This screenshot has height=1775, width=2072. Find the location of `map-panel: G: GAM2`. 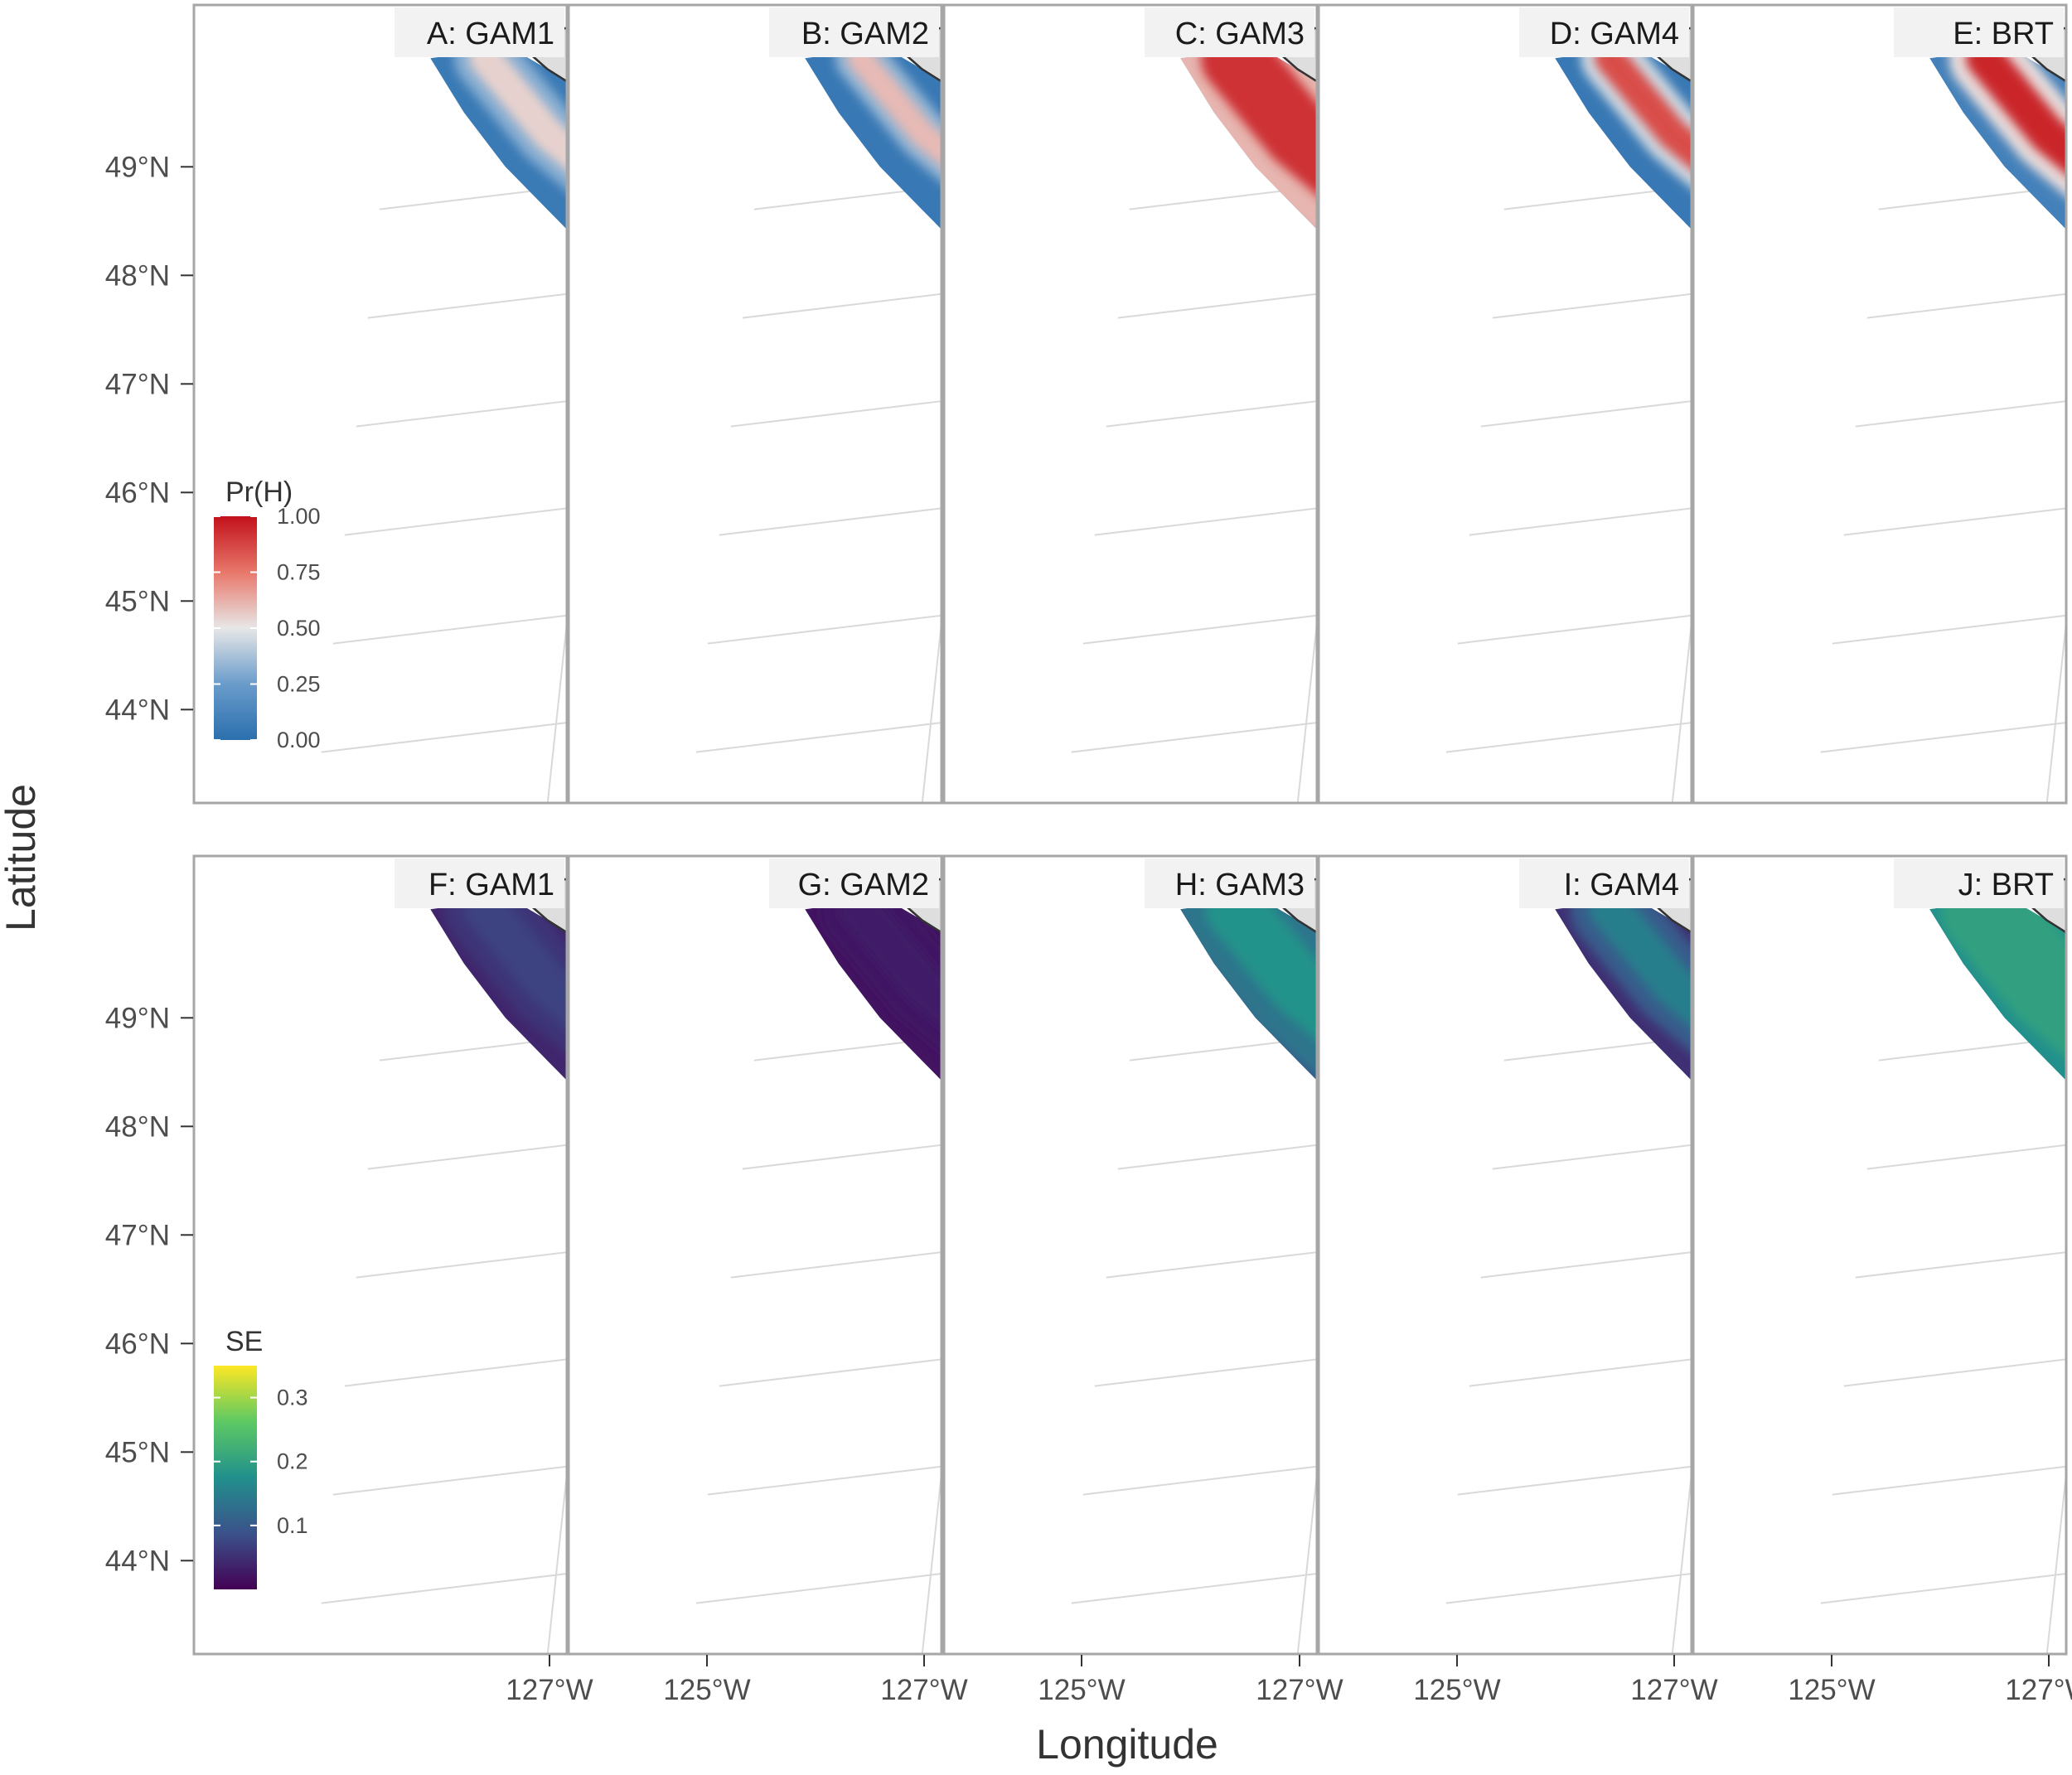

map-panel: G: GAM2 is located at coordinates (755, 1255).